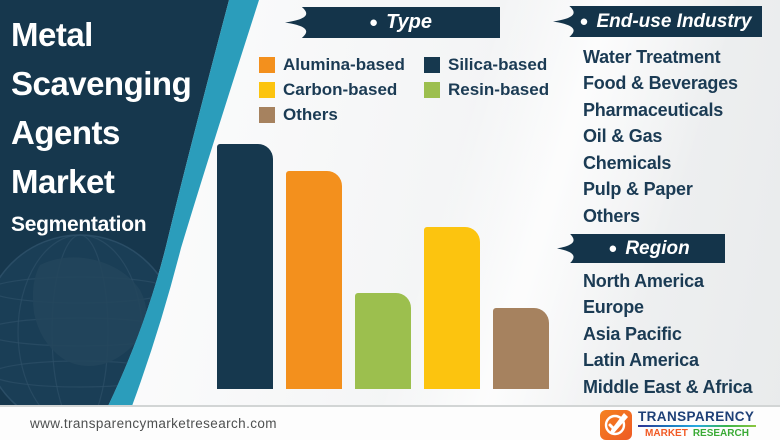 This screenshot has height=440, width=780. I want to click on tmr-logo: TRANSPARENCY MARKET RESEARCH, so click(678, 425).